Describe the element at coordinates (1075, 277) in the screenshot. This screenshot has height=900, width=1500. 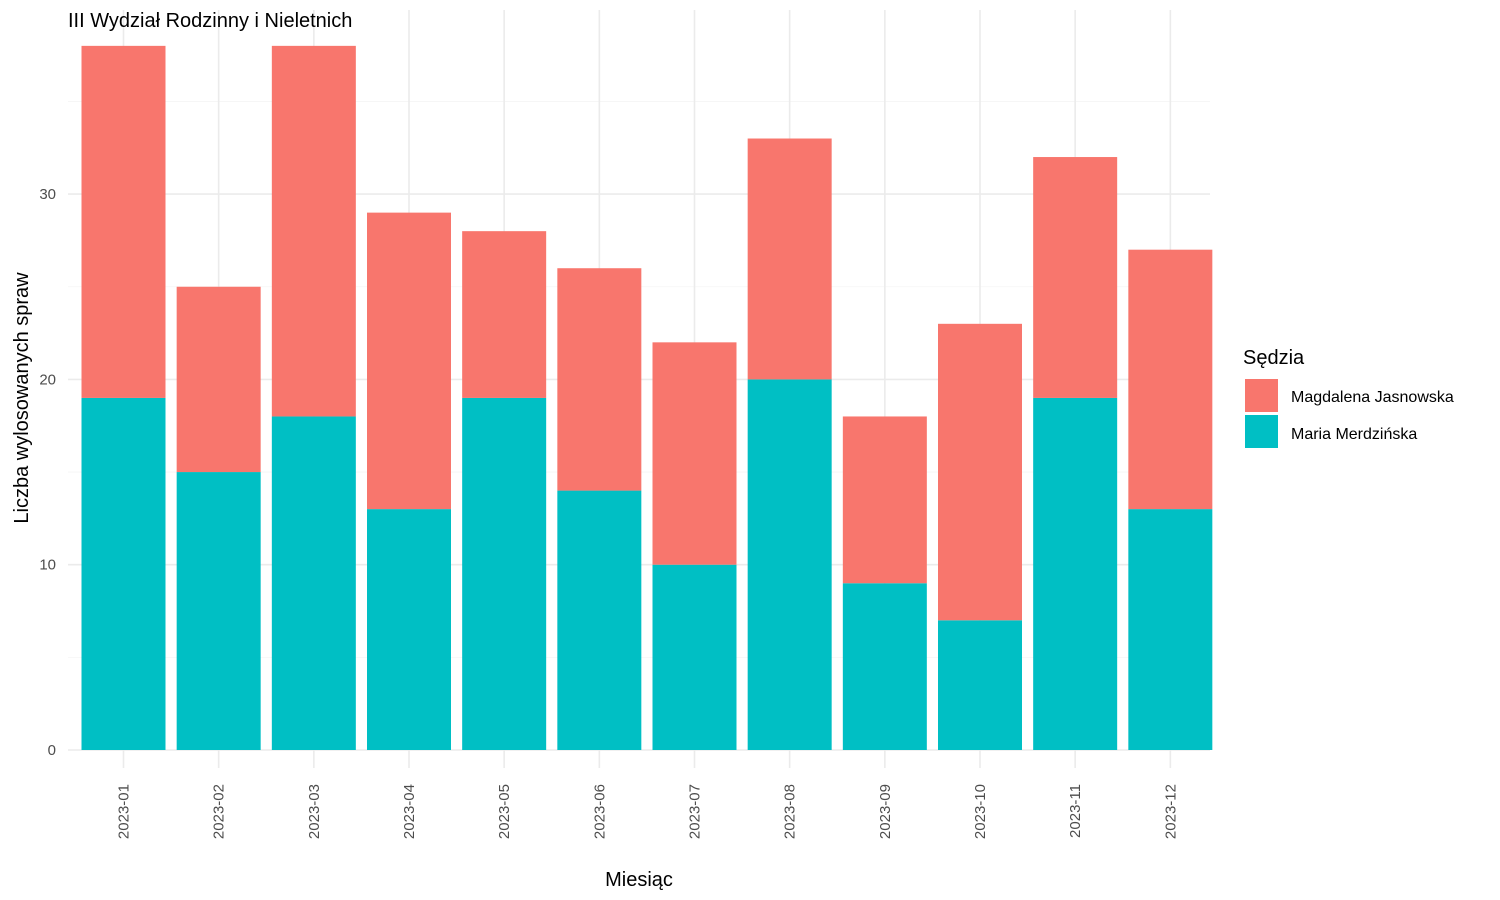
I see `bar-2023-11-magdalena-jasnowska` at that location.